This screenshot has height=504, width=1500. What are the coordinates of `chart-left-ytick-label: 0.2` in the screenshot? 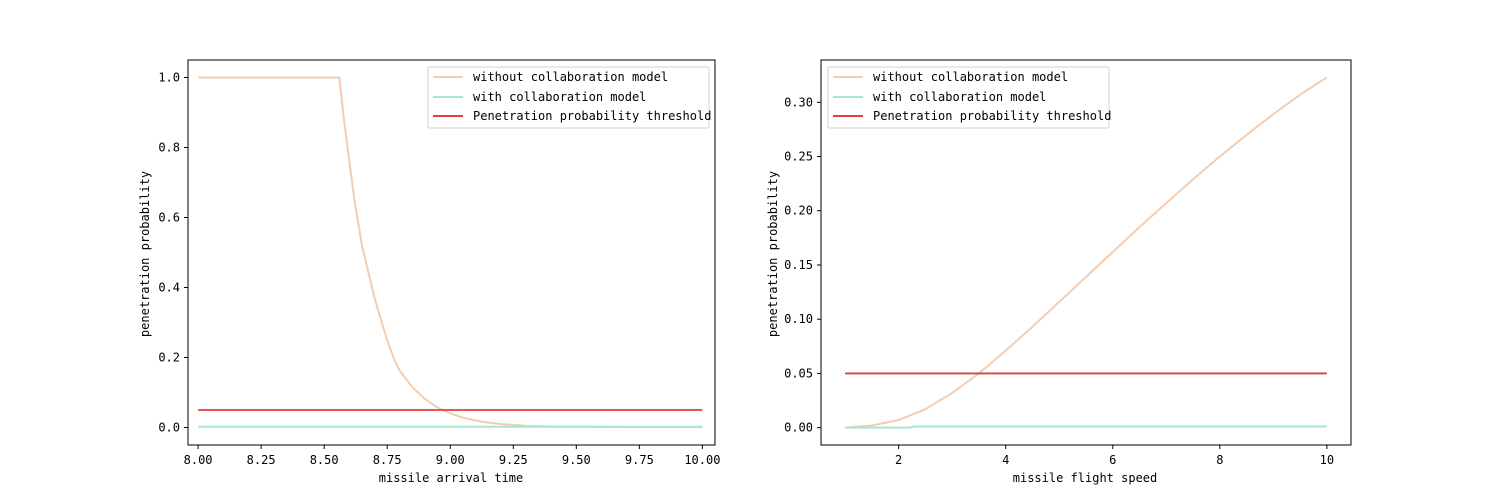 It's located at (169, 358).